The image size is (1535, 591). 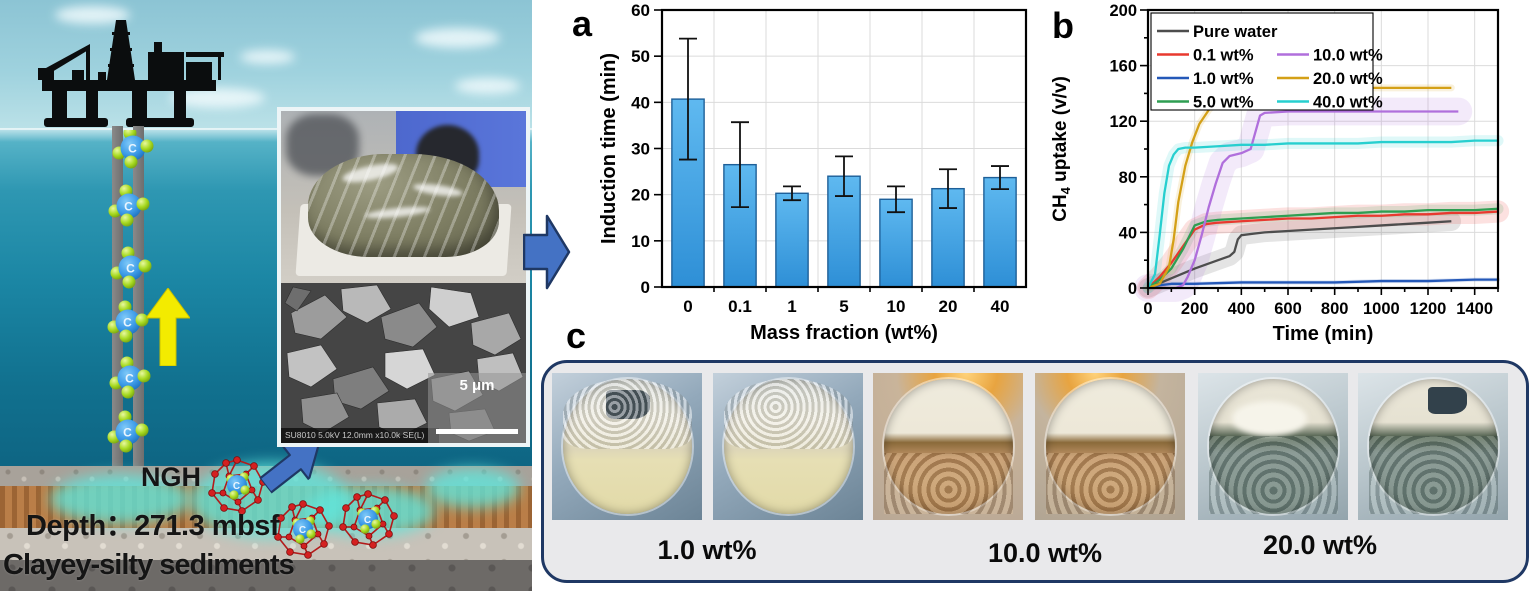 I want to click on sediment-layer, so click(x=266, y=575).